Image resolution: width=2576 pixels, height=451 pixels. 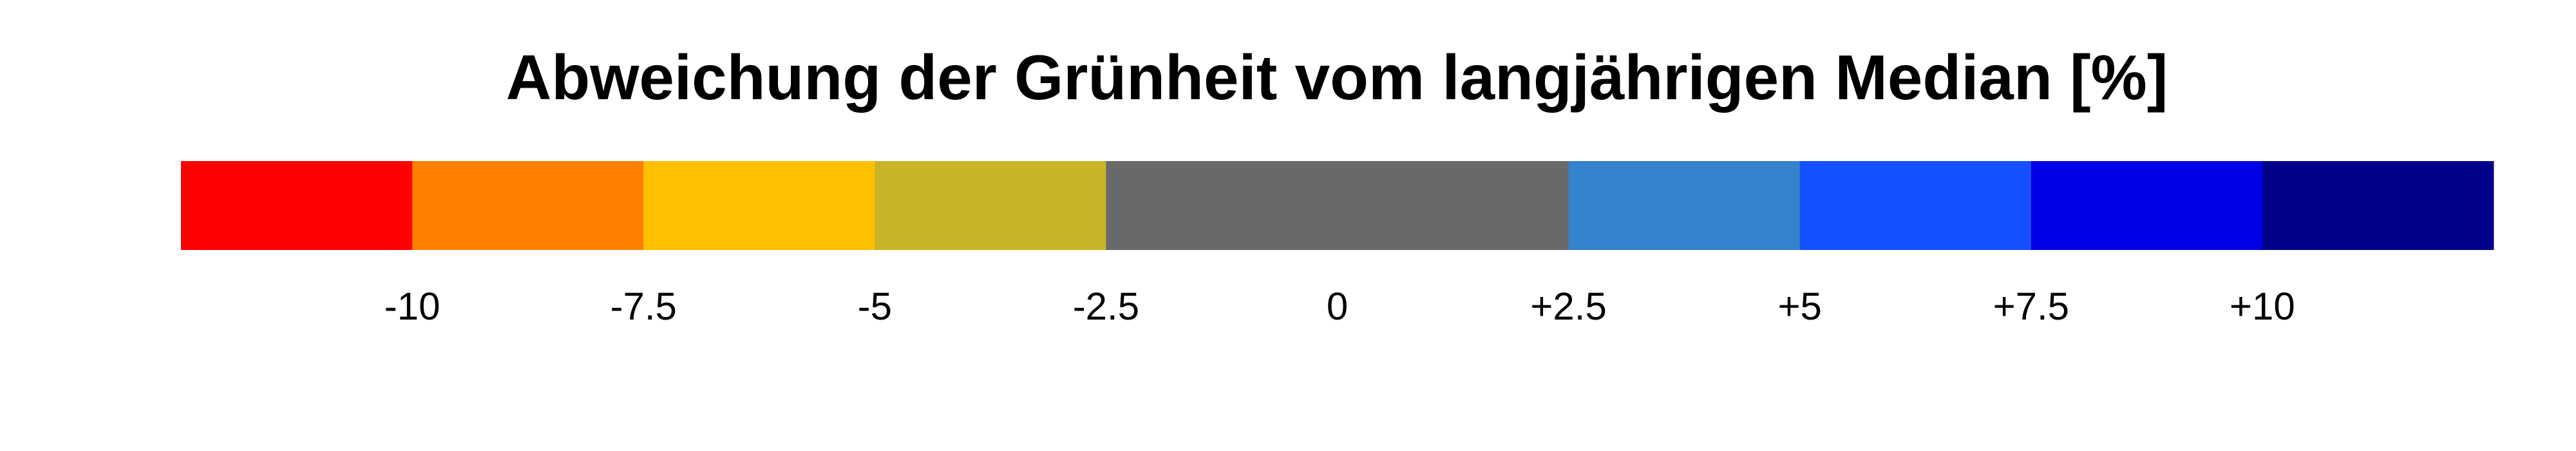 What do you see at coordinates (1337, 306) in the screenshot?
I see `x-tick-label: 0` at bounding box center [1337, 306].